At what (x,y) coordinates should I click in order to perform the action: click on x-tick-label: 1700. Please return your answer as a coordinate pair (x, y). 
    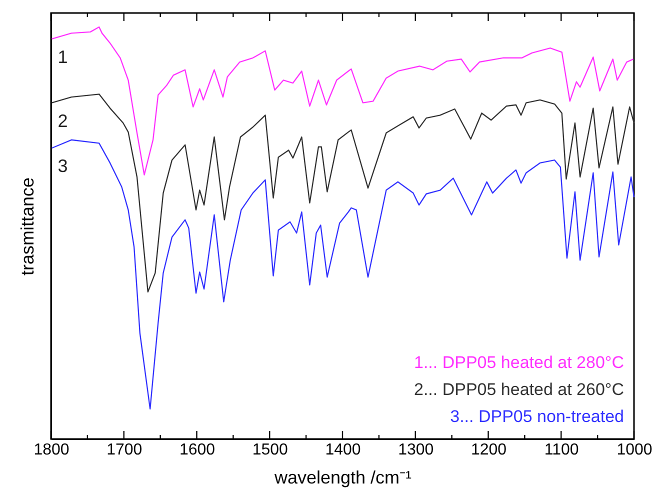
    Looking at the image, I should click on (124, 450).